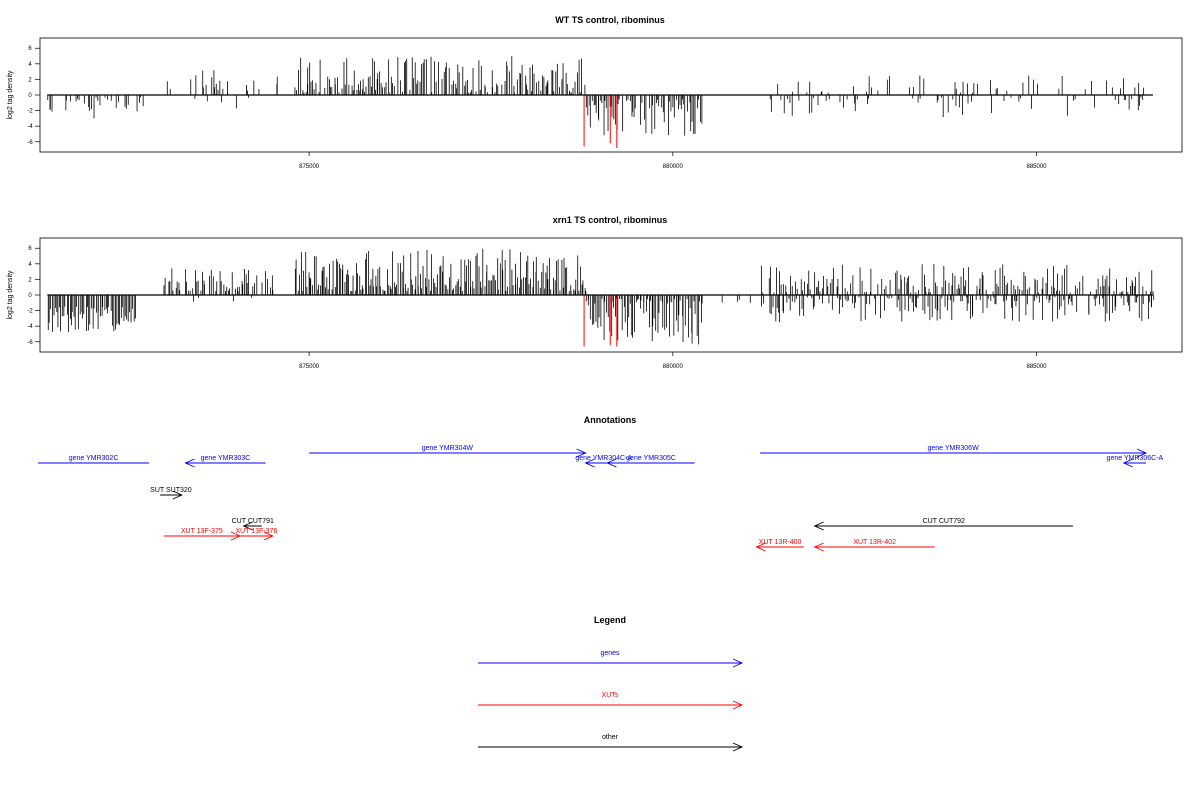  I want to click on feature-label: XUT 13F-375, so click(202, 531).